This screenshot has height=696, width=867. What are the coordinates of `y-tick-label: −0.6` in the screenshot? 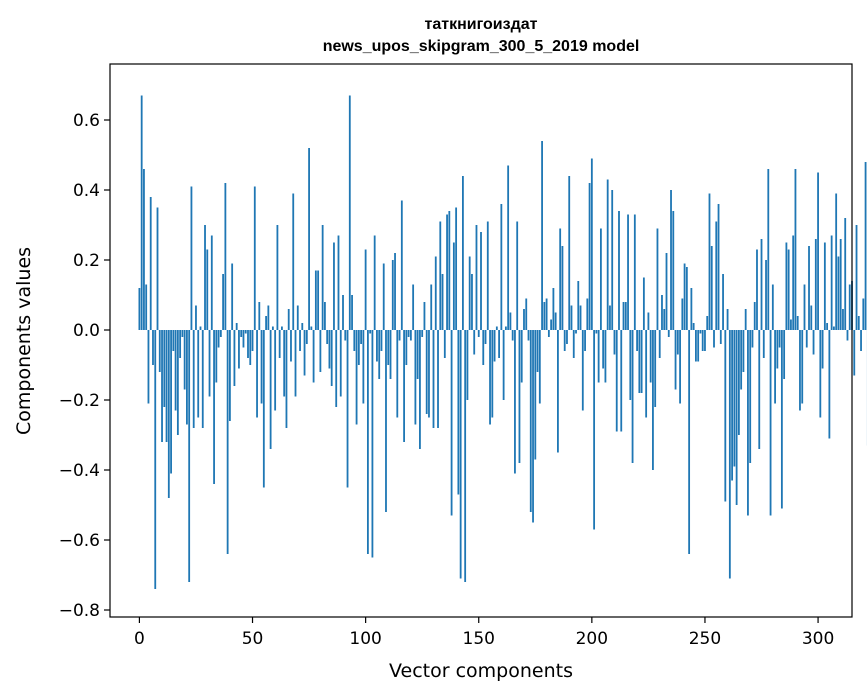 It's located at (79, 541).